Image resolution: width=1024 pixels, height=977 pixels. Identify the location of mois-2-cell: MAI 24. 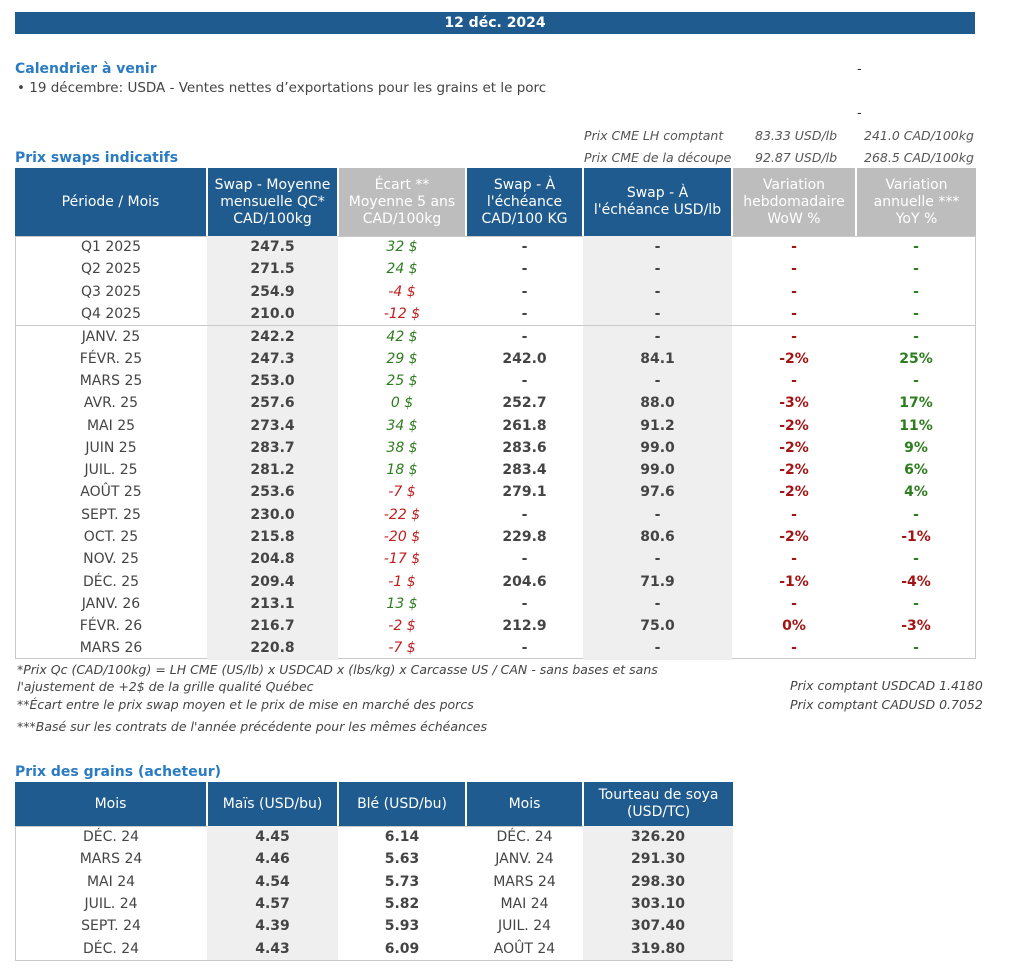
(524, 904).